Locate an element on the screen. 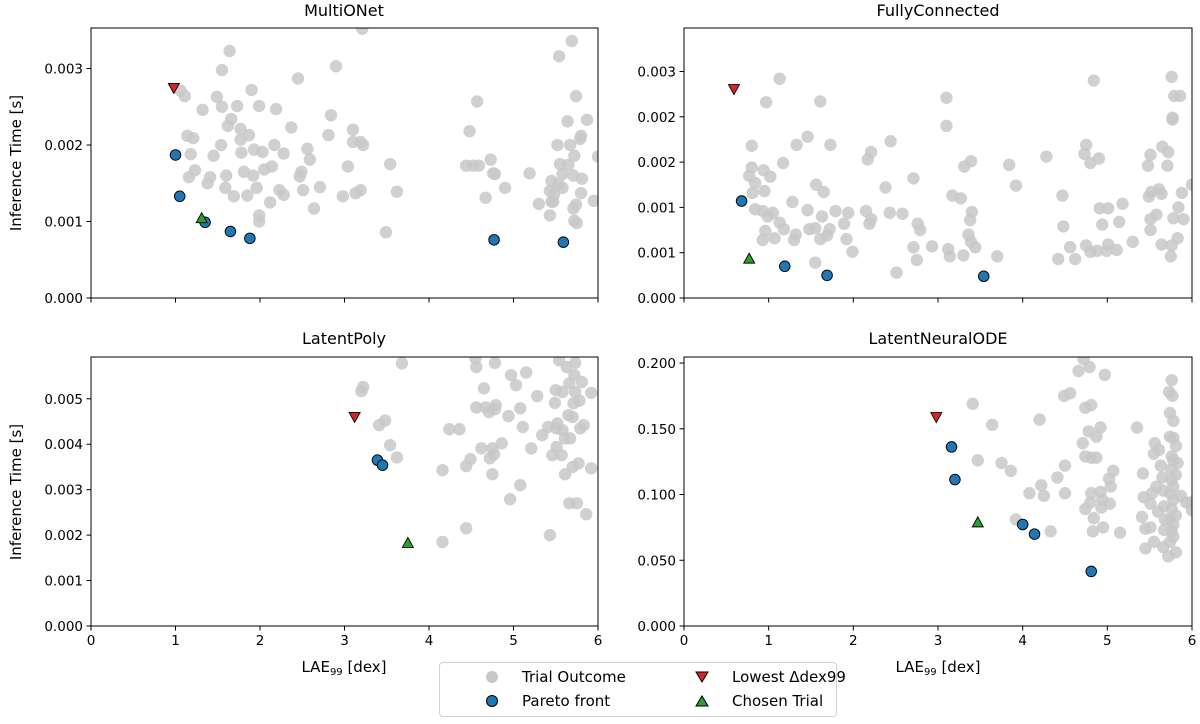  x-tick-label: 4 is located at coordinates (1022, 641).